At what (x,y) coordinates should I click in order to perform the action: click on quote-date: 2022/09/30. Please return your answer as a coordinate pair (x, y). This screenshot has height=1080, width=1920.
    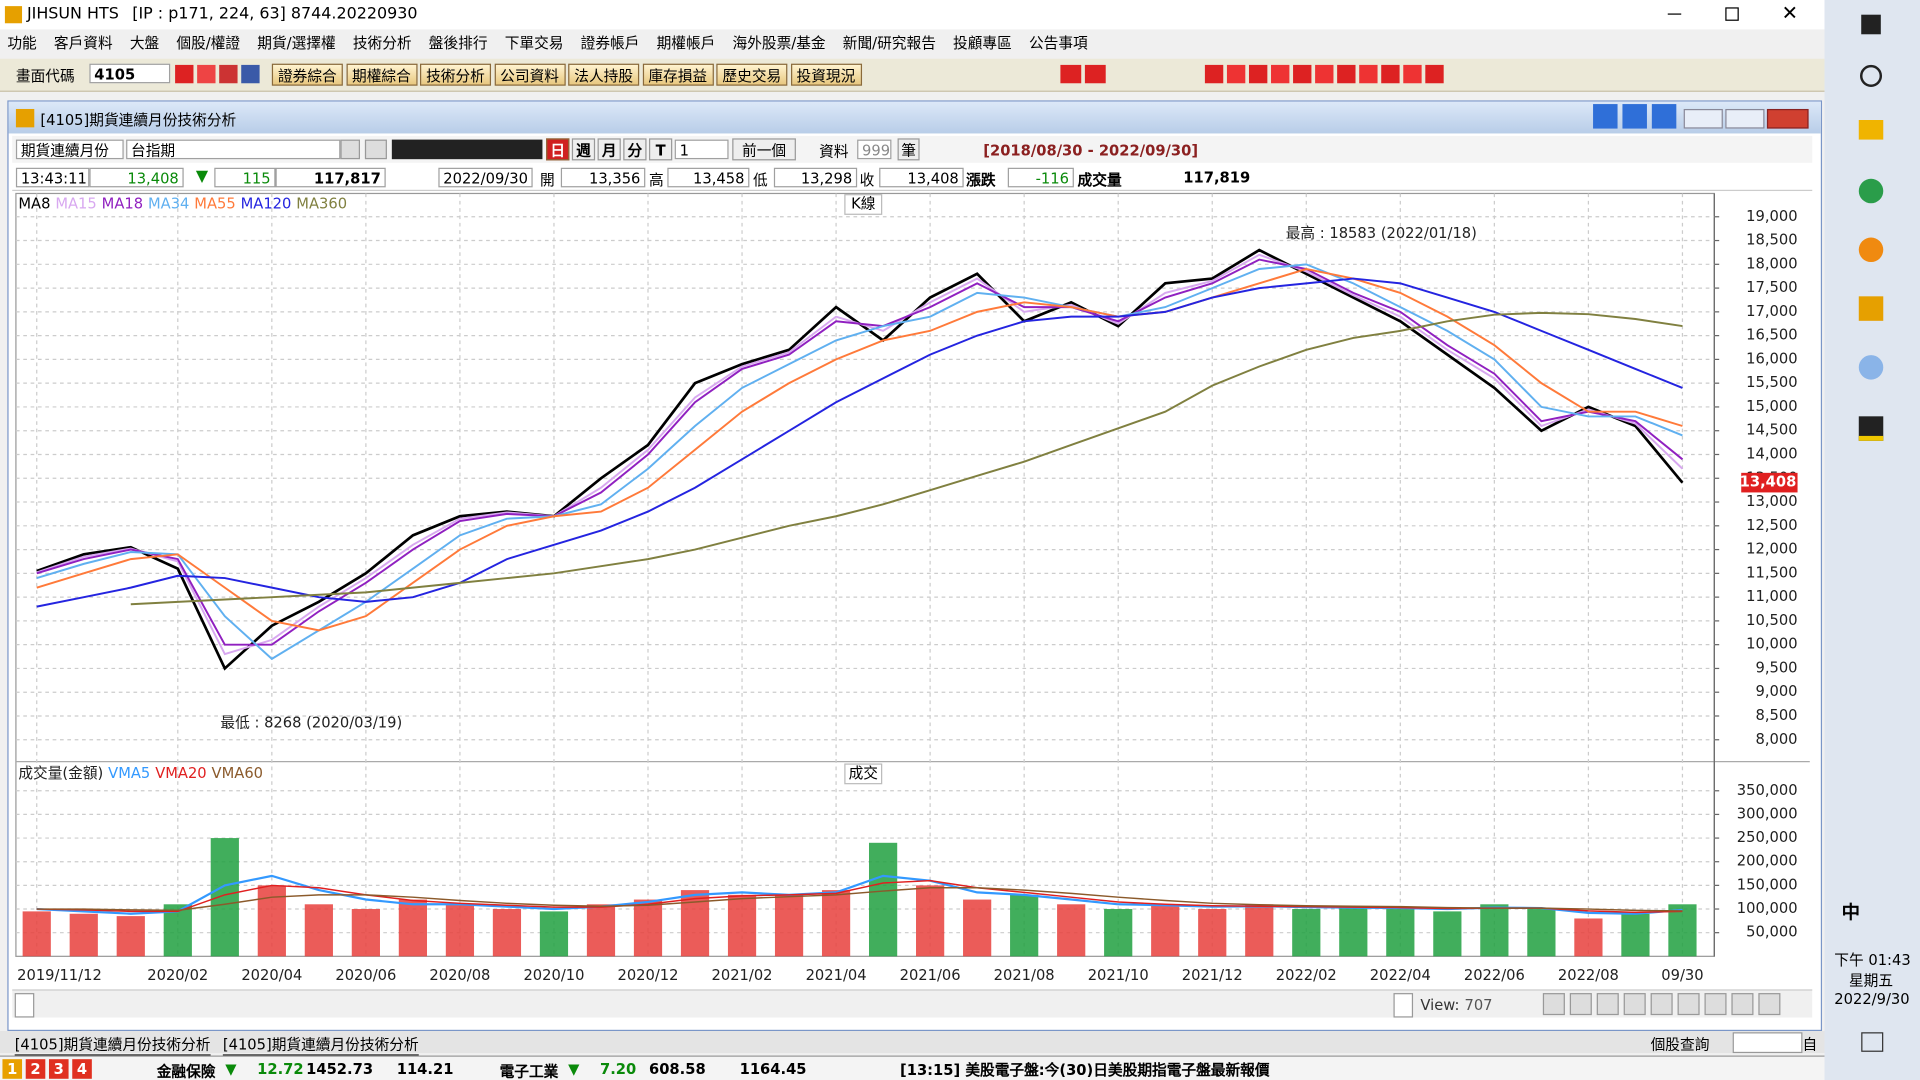
    Looking at the image, I should click on (485, 177).